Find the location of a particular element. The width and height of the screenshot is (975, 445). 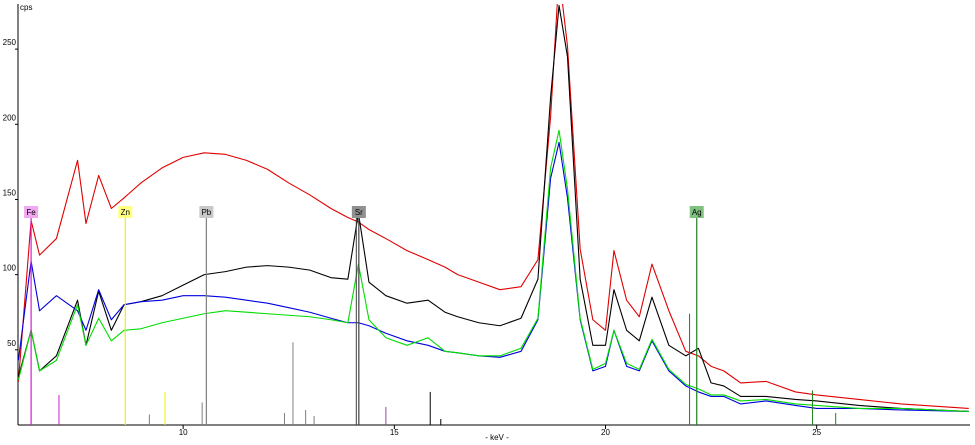

y-tick-label: 150 is located at coordinates (10, 192).